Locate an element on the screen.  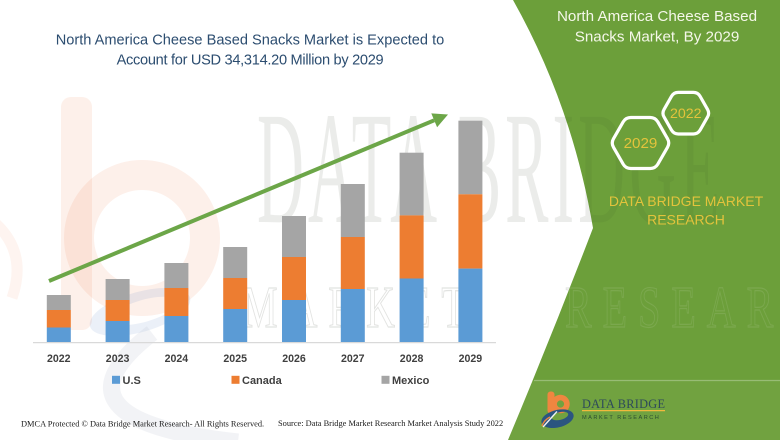
svg-text: 2026 is located at coordinates (294, 359).